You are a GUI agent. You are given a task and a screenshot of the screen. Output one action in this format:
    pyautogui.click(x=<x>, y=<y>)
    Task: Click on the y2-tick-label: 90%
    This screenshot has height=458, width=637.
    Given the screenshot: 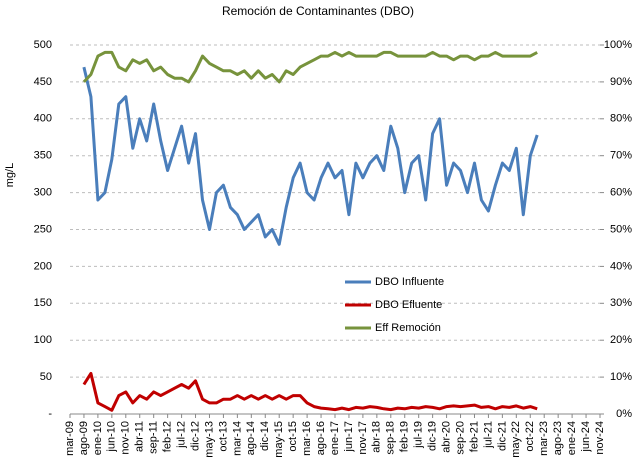 What is the action you would take?
    pyautogui.click(x=621, y=82)
    